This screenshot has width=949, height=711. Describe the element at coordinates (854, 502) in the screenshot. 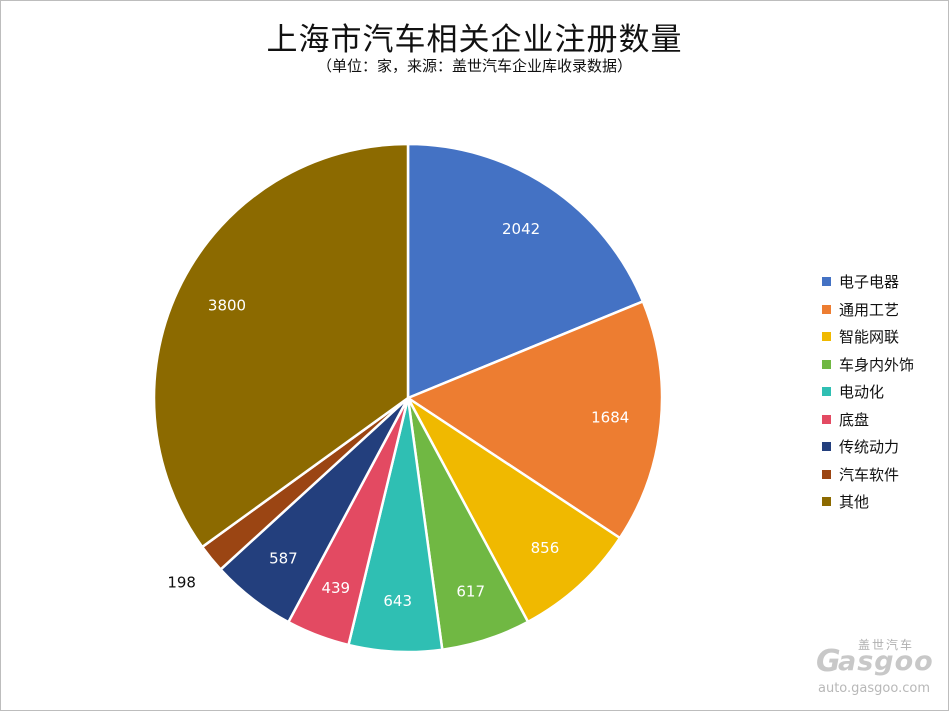

I see `legend-label: 其他` at that location.